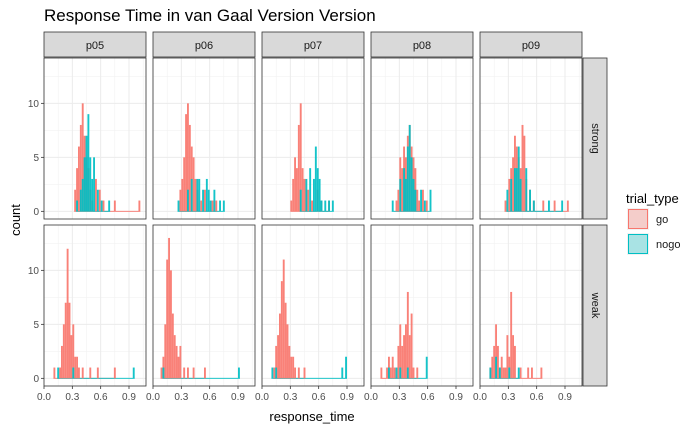 Image resolution: width=700 pixels, height=437 pixels. I want to click on y-tick-label: 10, so click(34, 271).